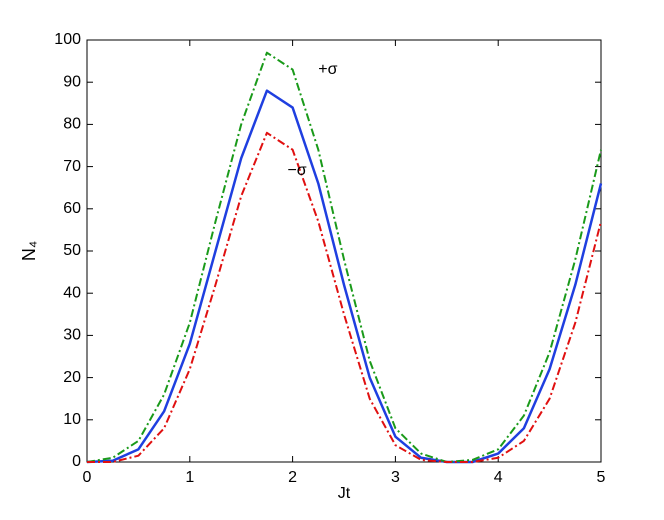 The width and height of the screenshot is (664, 520). I want to click on x-tick-label: 3, so click(395, 477).